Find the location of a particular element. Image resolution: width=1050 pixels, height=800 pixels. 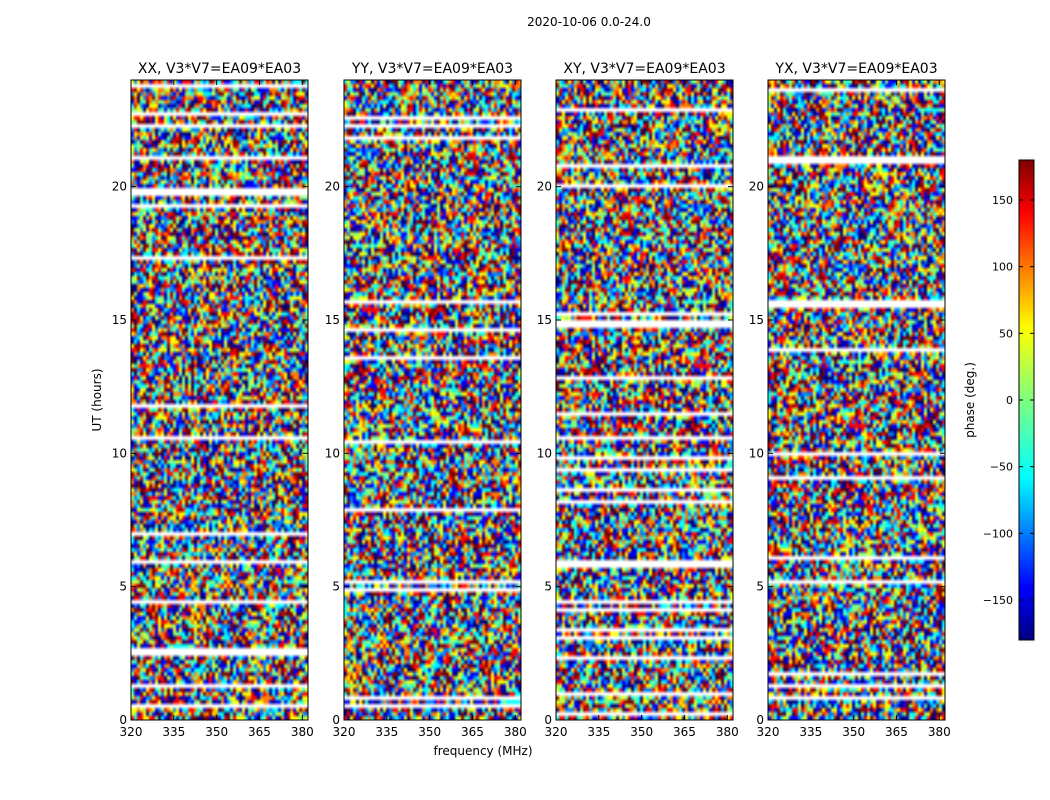

colorbar-tick-label: 50 is located at coordinates (1006, 333).